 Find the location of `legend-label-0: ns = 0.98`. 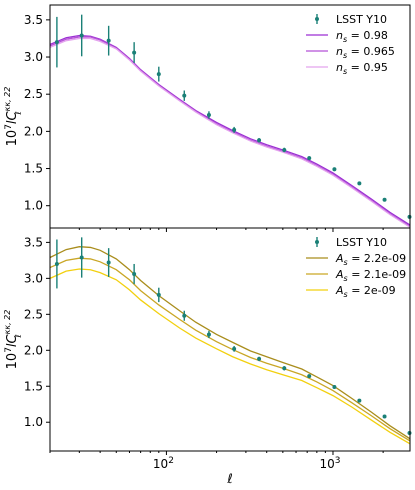

legend-label-0: ns = 0.98 is located at coordinates (362, 36).